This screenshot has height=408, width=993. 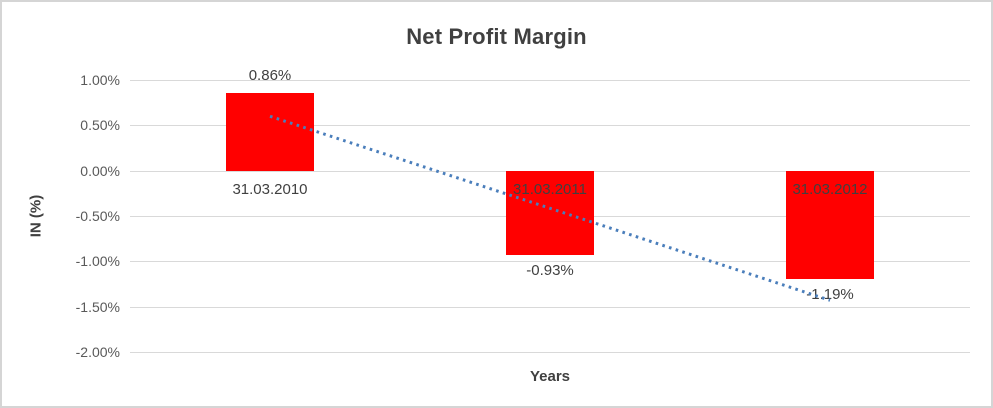 I want to click on bar-data-label: 0.86%, so click(x=270, y=75).